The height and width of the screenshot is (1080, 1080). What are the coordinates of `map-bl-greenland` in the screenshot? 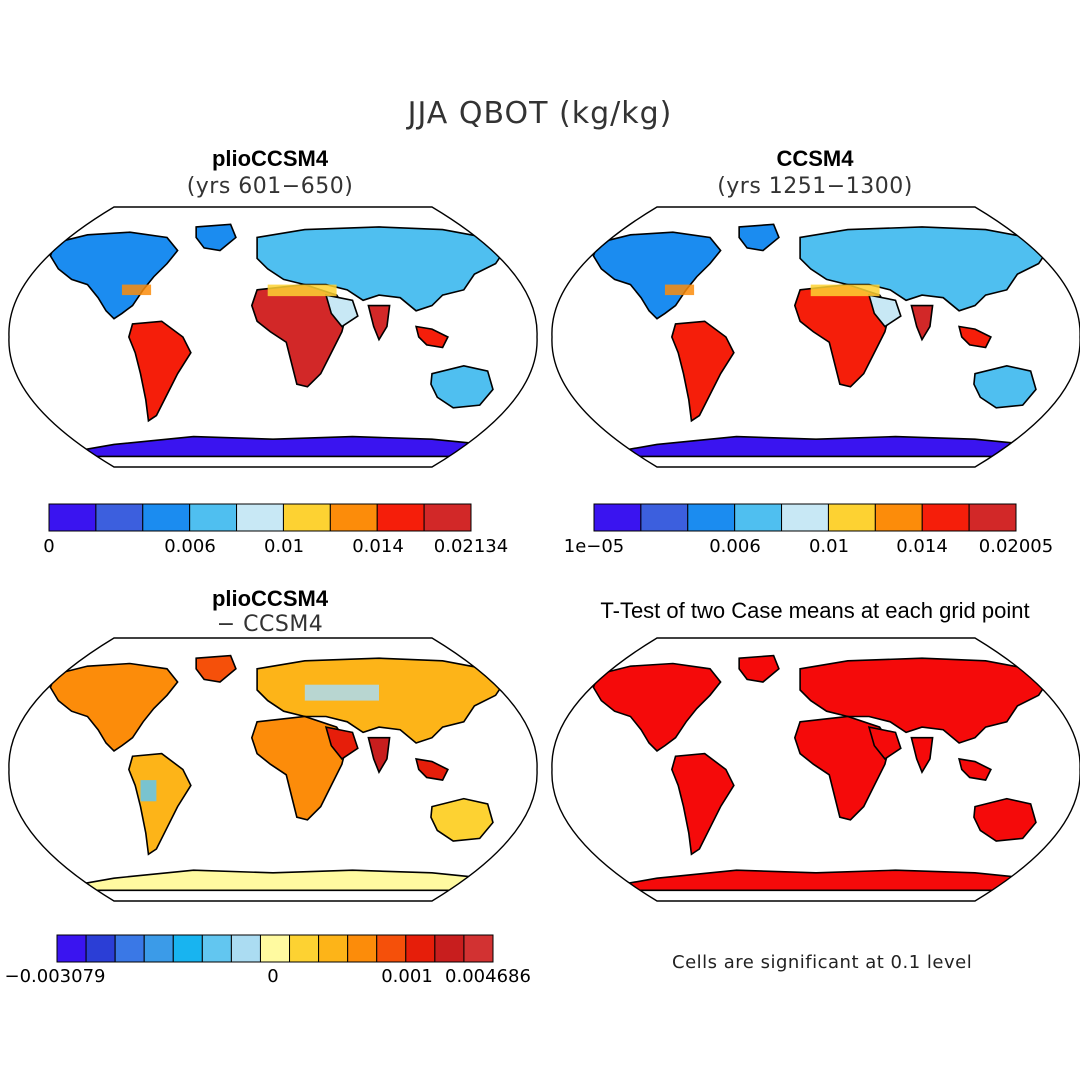 It's located at (216, 668).